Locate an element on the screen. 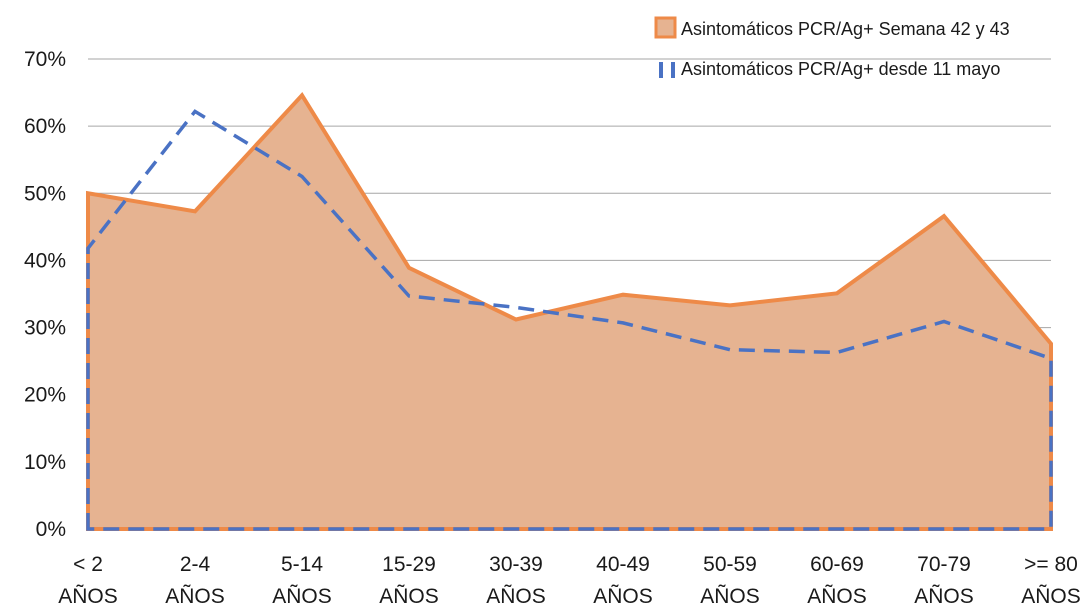  y-axis: 0% 10% 20% 30% 40% 50% 60% 70% is located at coordinates (45, 294).